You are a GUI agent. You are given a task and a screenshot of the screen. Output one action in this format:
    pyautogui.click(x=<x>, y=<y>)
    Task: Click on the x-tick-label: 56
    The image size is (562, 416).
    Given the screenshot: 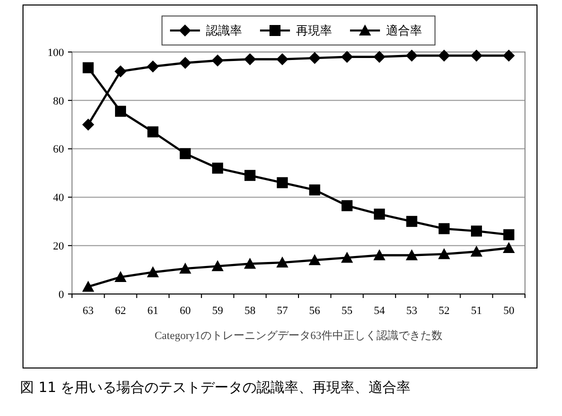 What is the action you would take?
    pyautogui.click(x=315, y=311)
    